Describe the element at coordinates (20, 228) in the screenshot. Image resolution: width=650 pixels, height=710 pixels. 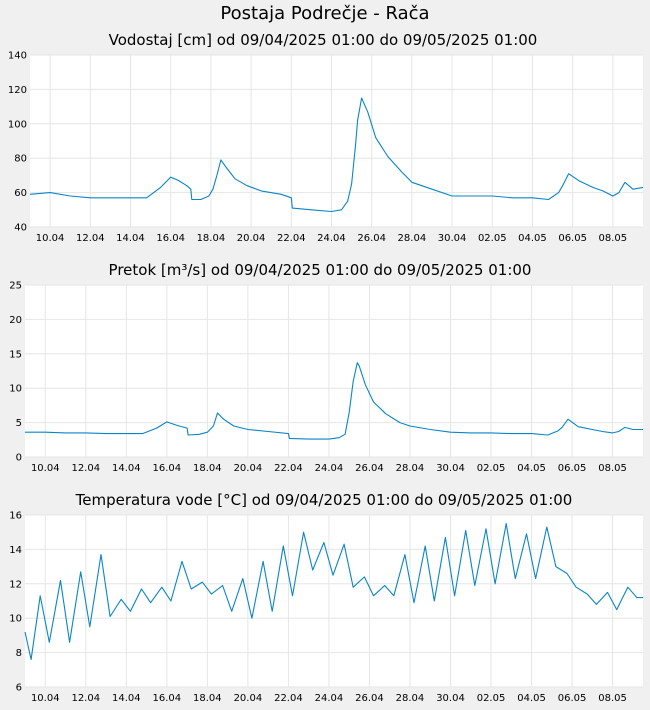
I see `water-level-y-tick-label: 40` at that location.